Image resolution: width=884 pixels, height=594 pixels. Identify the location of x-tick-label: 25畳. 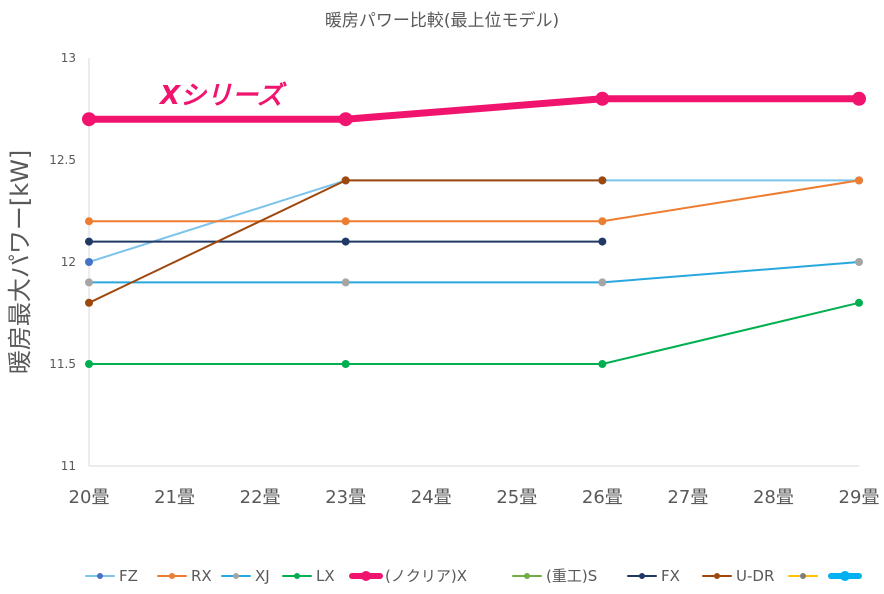
(516, 497).